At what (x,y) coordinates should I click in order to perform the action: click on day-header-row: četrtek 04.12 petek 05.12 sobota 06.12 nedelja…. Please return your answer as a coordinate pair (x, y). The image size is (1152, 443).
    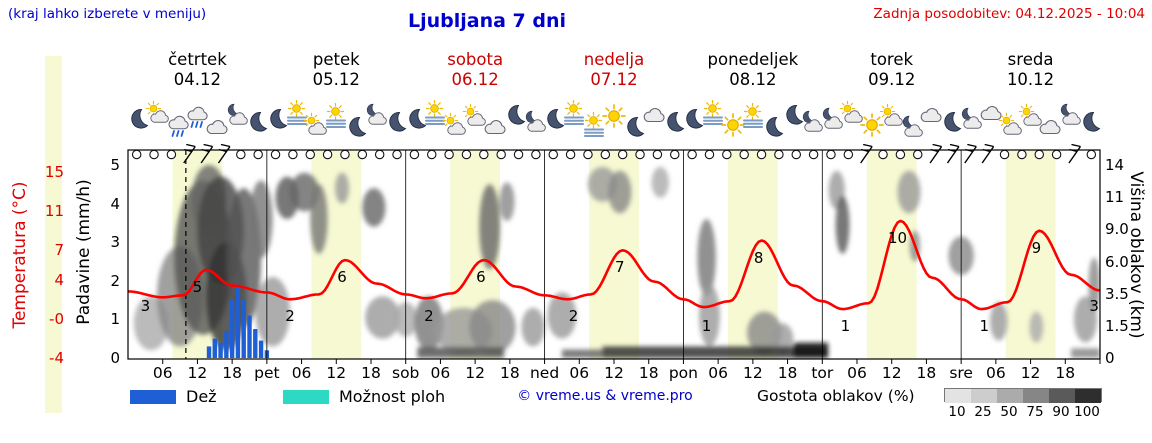
    Looking at the image, I should click on (576, 72).